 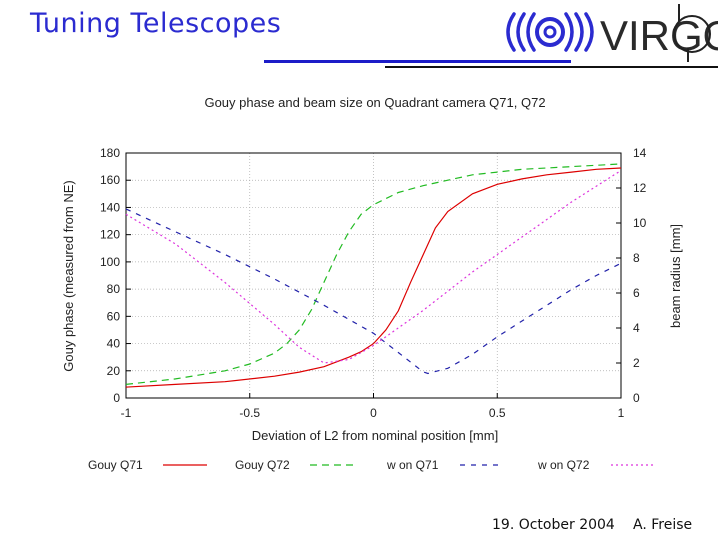 I want to click on y2-axis-label: beam radius [mm], so click(x=675, y=276).